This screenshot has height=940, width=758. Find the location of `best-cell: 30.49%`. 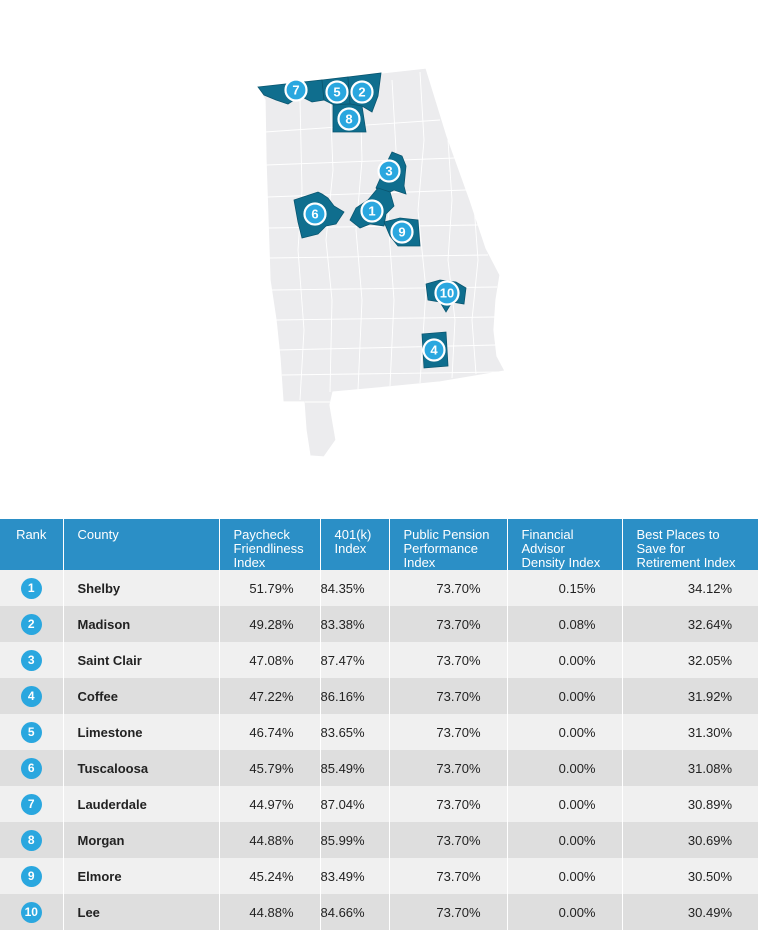

best-cell: 30.49% is located at coordinates (690, 912).